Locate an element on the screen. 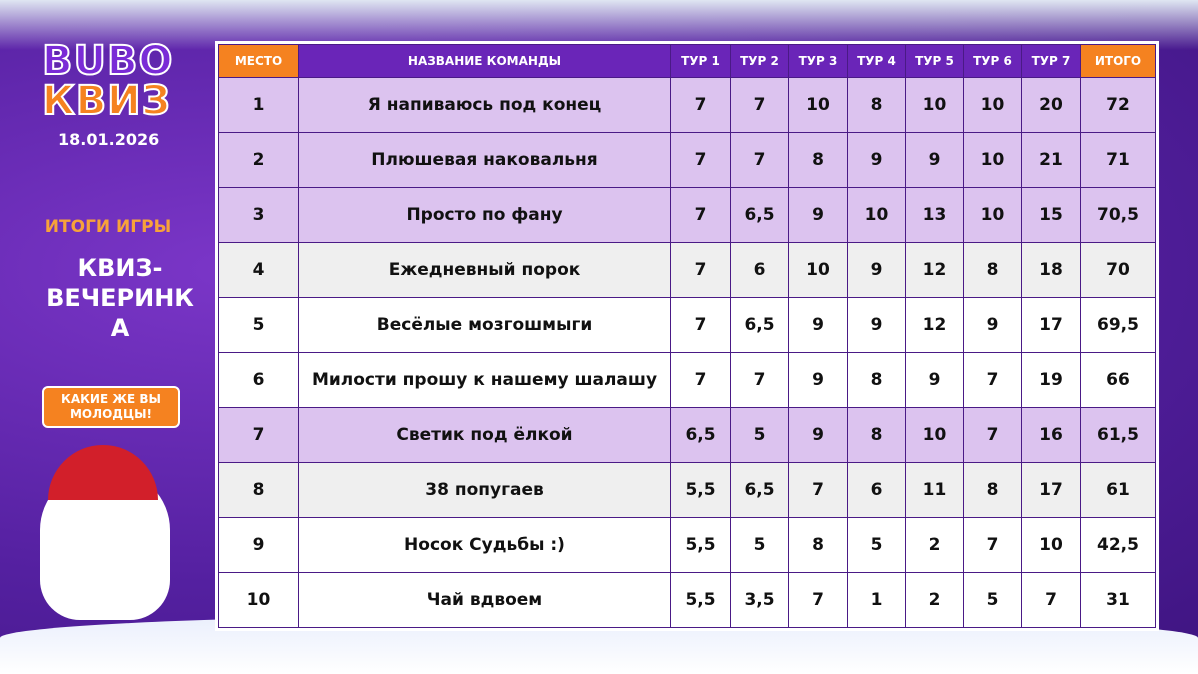  cell: 61,5 is located at coordinates (1118, 435).